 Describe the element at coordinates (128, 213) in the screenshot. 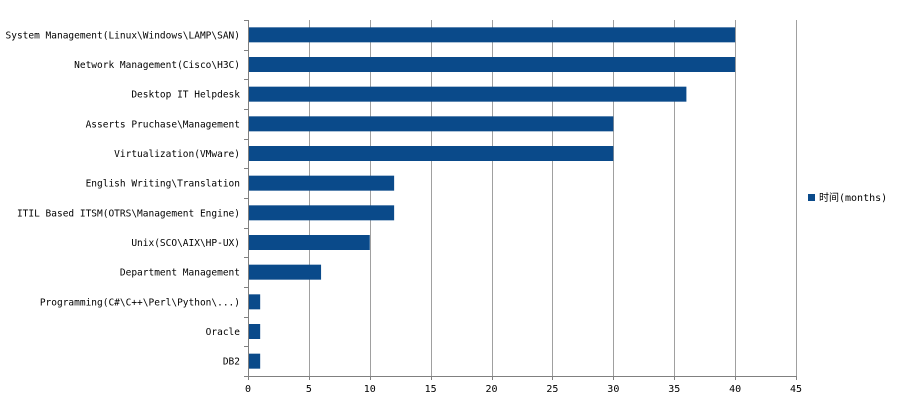

I see `category-label: ITIL Based ITSM(OTRS\Management Engine)` at that location.